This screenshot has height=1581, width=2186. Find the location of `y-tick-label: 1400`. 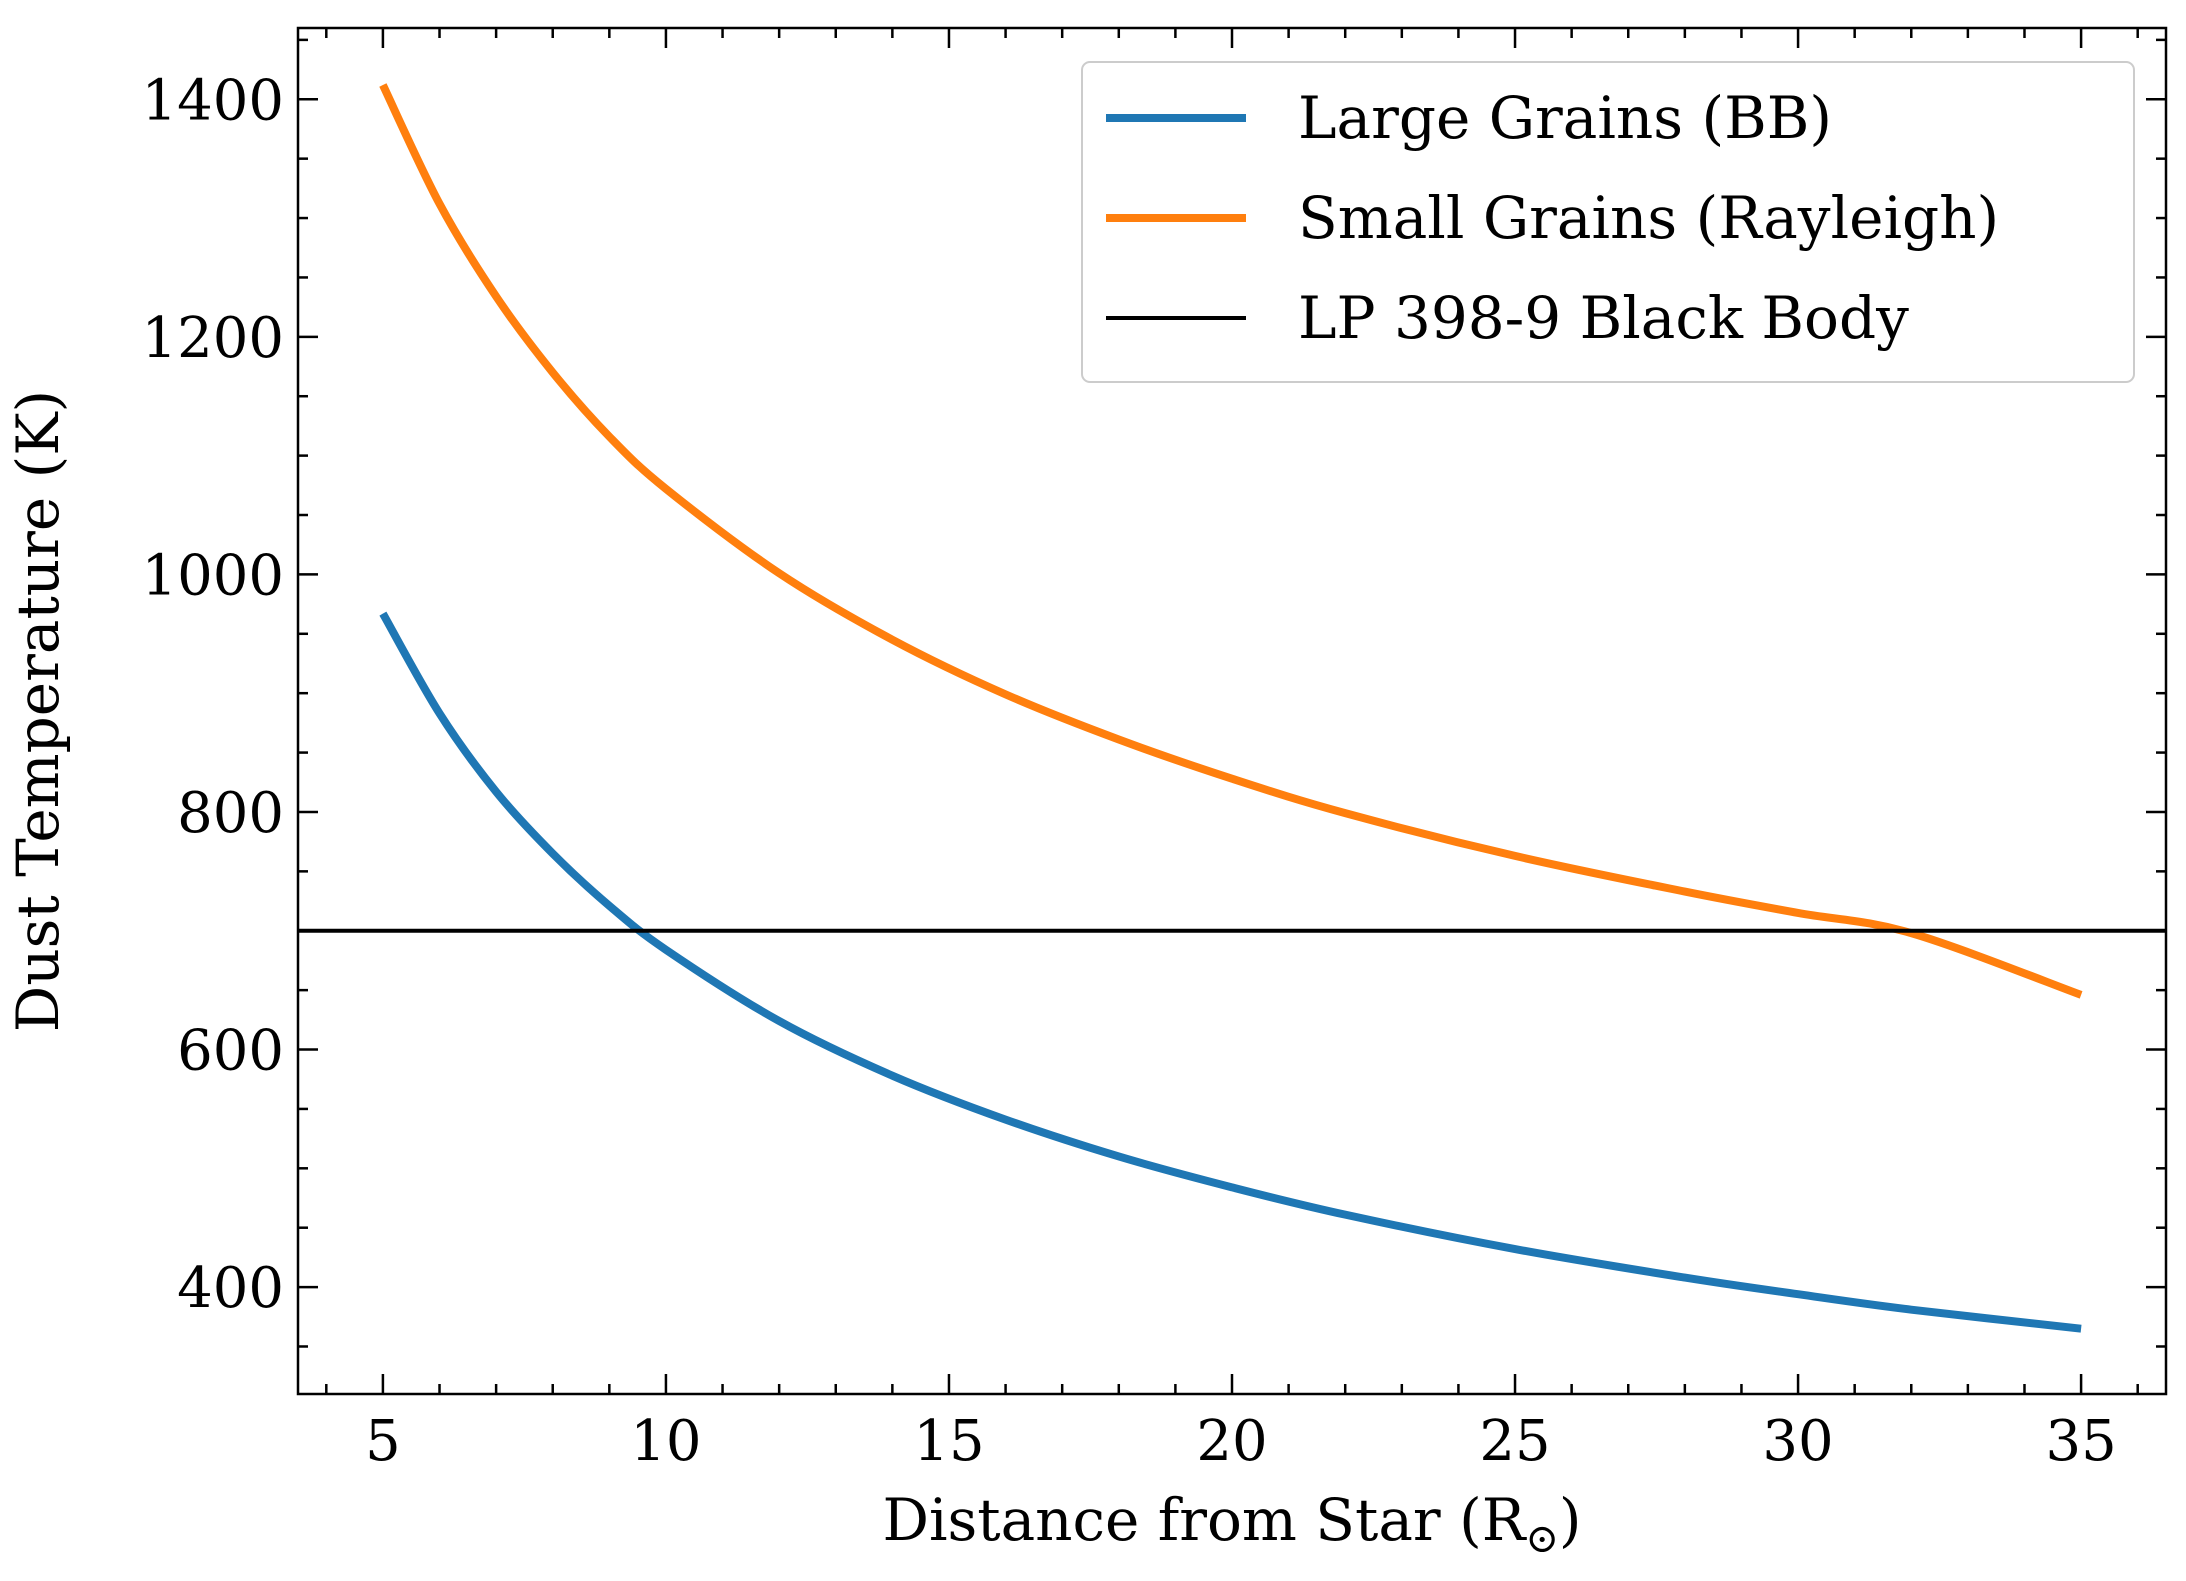

y-tick-label: 1400 is located at coordinates (212, 100).